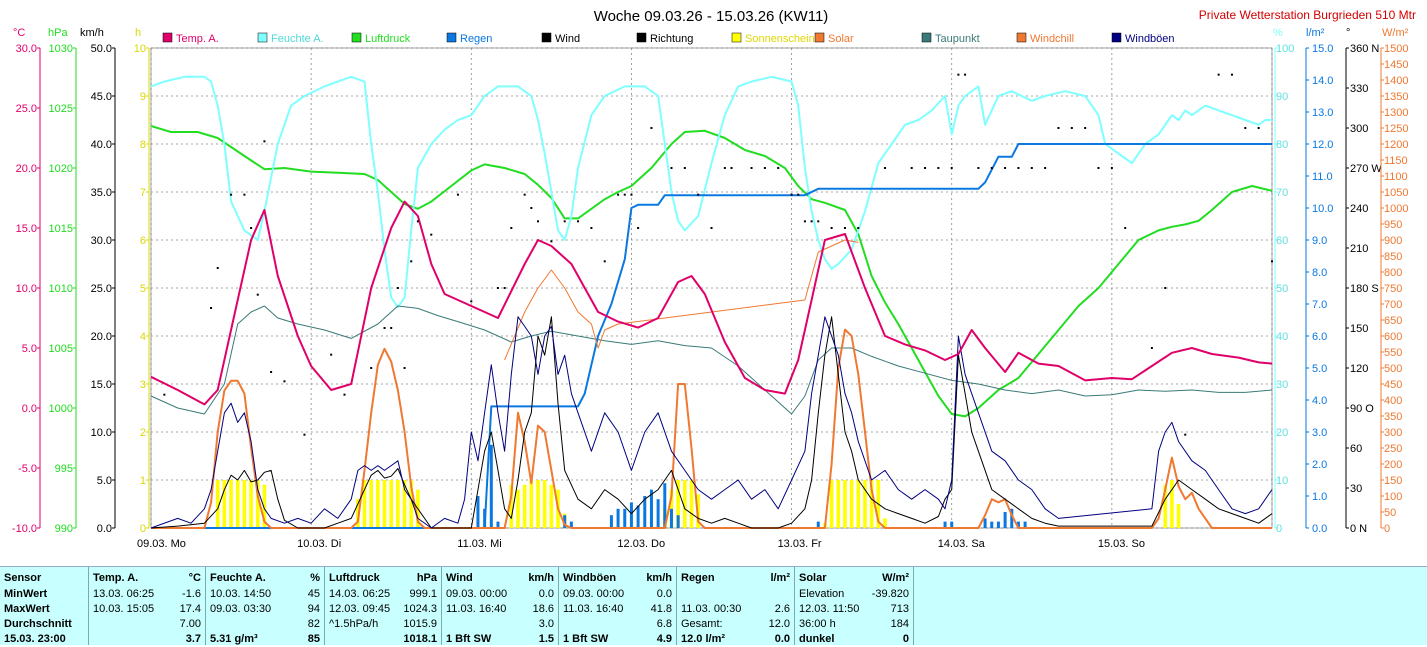 This screenshot has height=647, width=1427. I want to click on pressure-tick-label: 1010, so click(61, 289).